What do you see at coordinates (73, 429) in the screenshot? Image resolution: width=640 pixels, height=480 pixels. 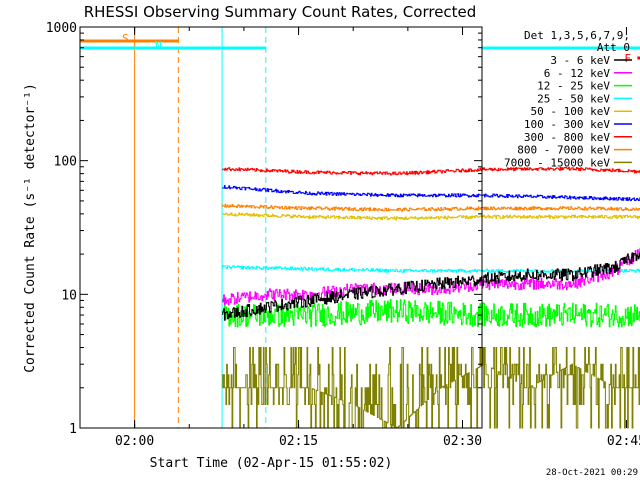 I see `y-tick-label: 1` at bounding box center [73, 429].